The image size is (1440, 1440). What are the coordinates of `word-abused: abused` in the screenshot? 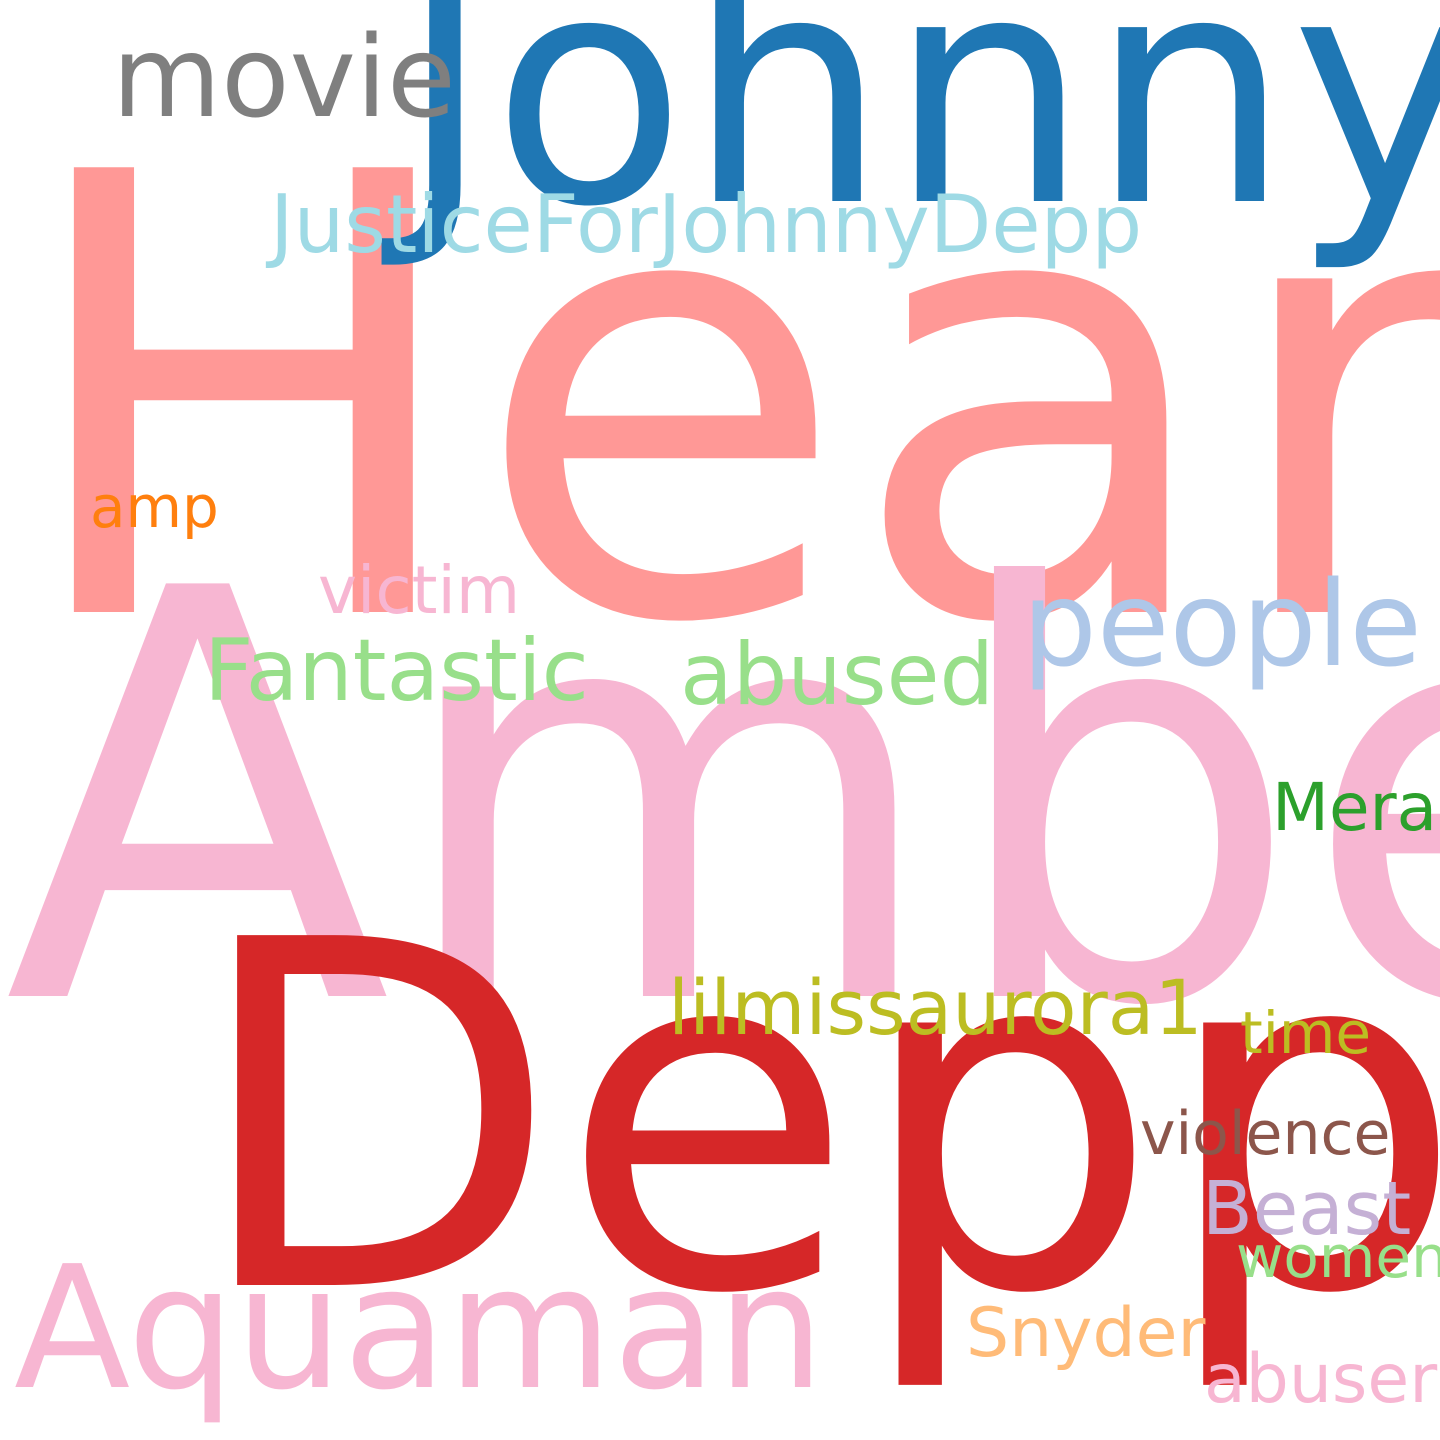 It's located at (837, 675).